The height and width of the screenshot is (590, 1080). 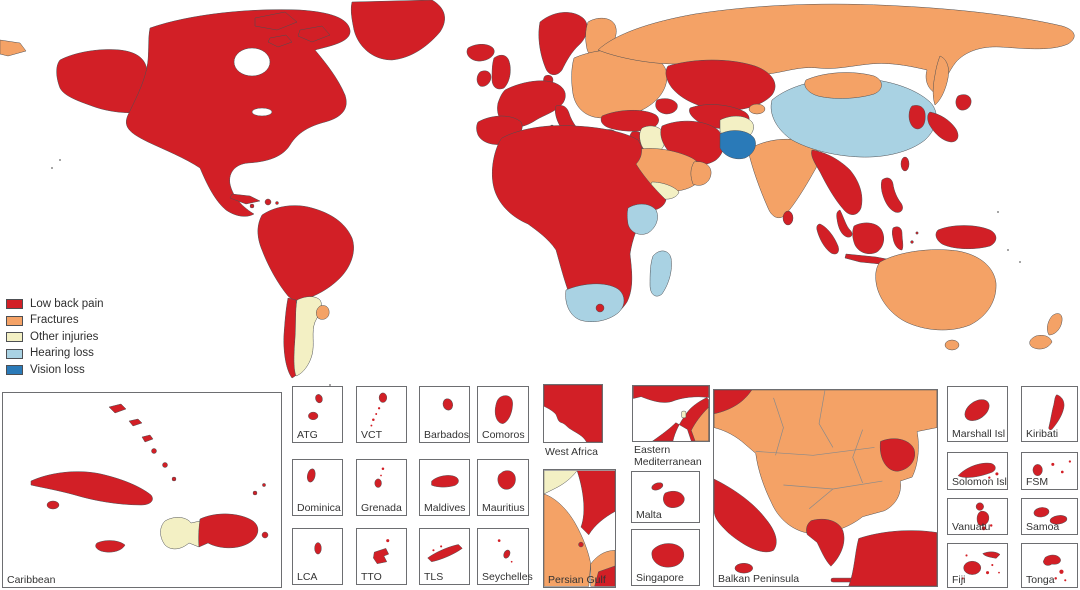 I want to click on inset-balkan-peninsula: Balkan Peninsula, so click(x=825, y=488).